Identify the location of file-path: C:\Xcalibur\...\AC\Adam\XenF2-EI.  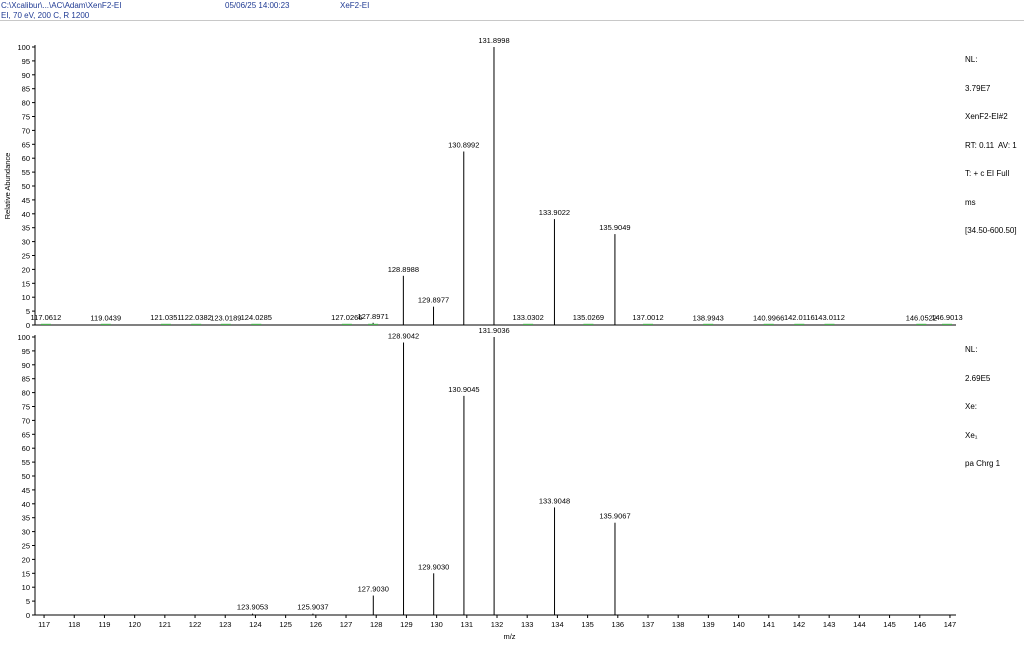
(61, 5).